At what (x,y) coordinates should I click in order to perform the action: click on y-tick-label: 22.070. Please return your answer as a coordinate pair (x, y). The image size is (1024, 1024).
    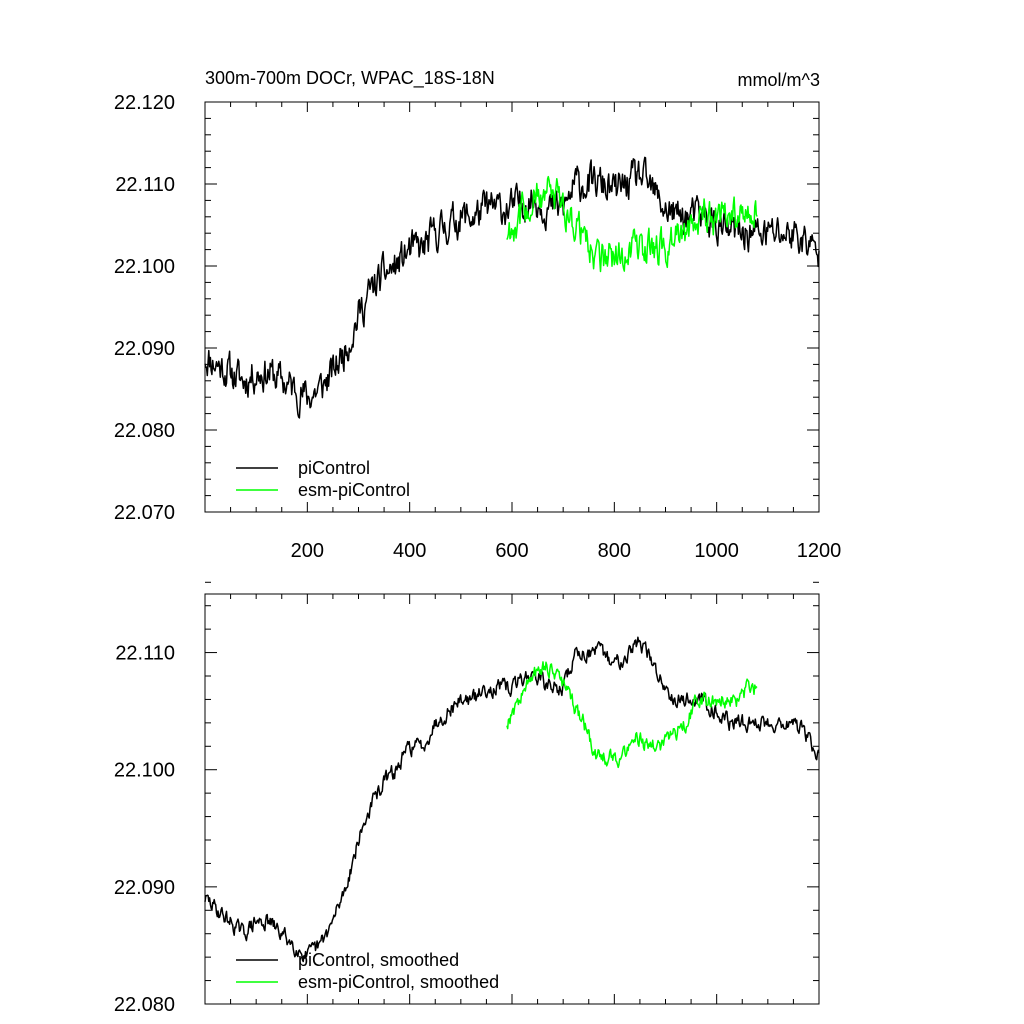
    Looking at the image, I should click on (144, 513).